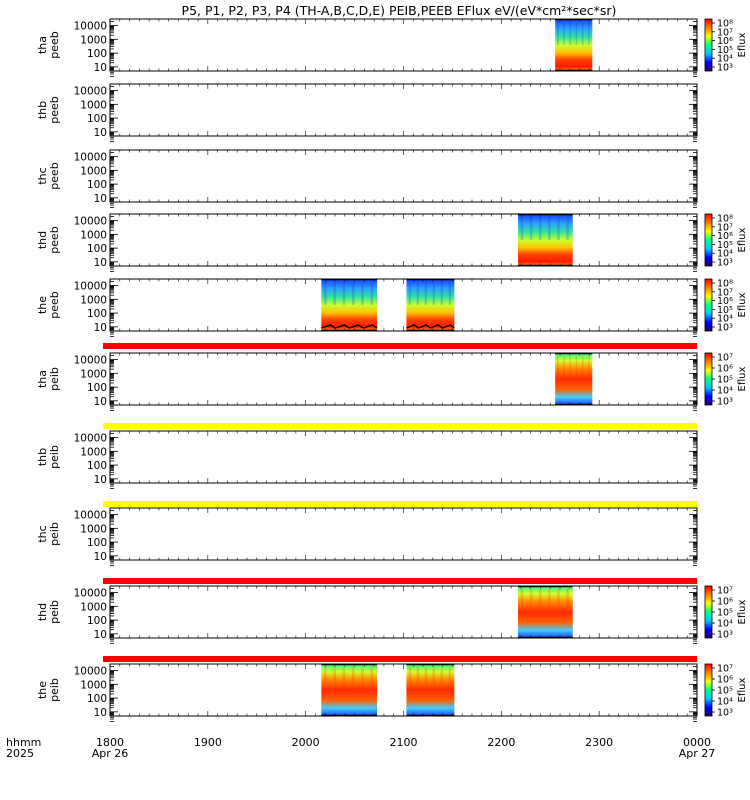 This screenshot has height=800, width=750. I want to click on status-flag-bar, so click(400, 581).